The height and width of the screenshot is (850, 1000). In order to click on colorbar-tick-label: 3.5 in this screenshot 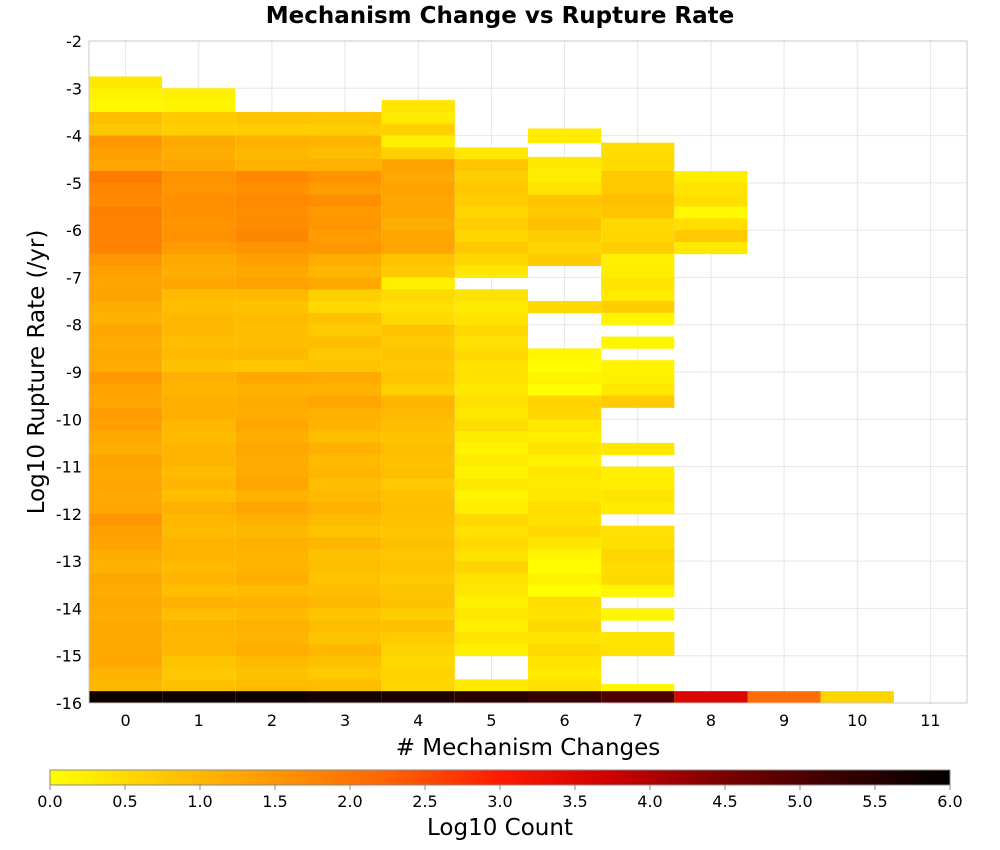, I will do `click(574, 801)`.